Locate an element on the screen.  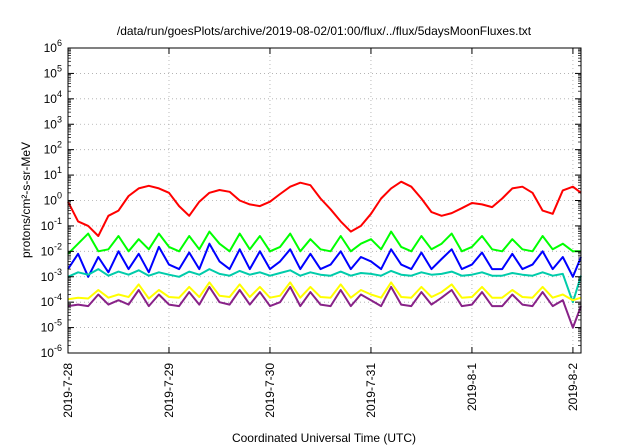
y-tick-label: 10⁻² is located at coordinates (51, 249).